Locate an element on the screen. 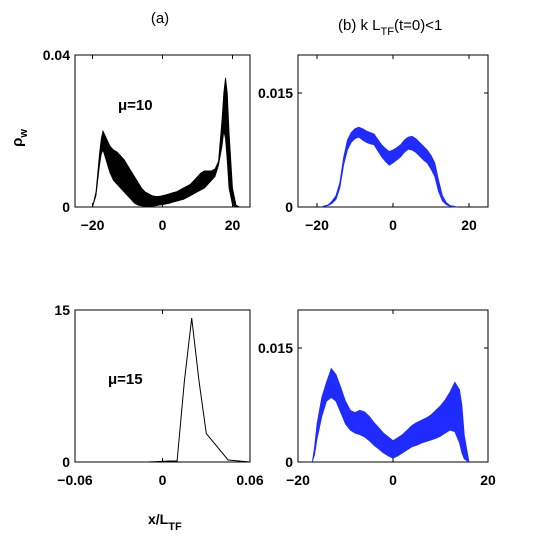 Image resolution: width=545 pixels, height=545 pixels. panel-a-bottom: −0.06 0 0.06 0 15 μ=15 is located at coordinates (158, 395).